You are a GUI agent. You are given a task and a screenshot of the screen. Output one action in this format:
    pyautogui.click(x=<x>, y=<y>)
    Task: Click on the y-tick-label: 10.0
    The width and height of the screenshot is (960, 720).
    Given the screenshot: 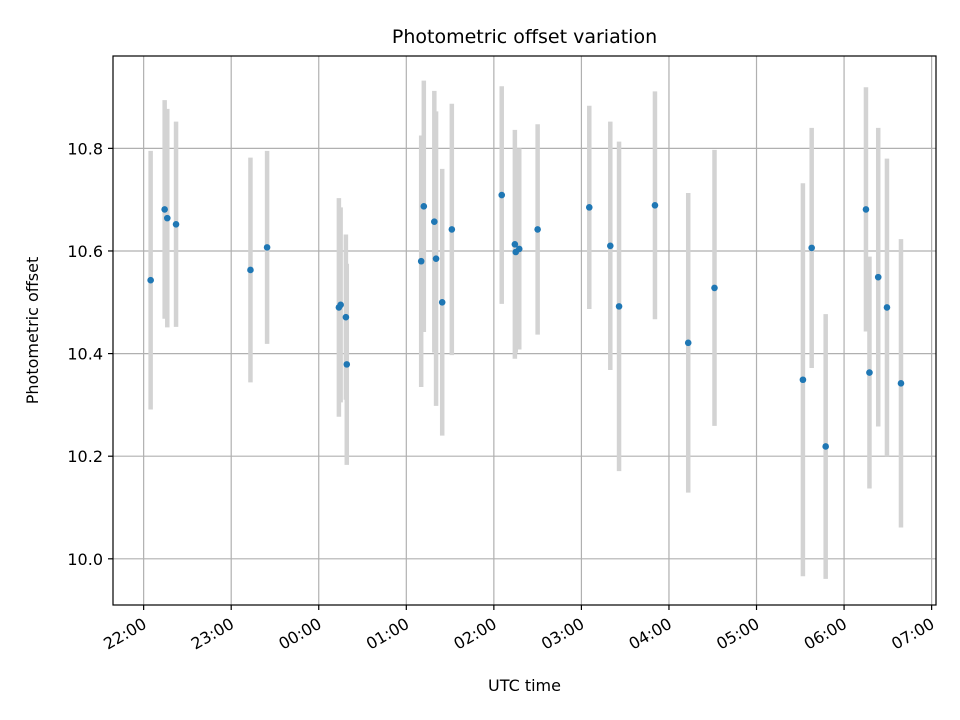 What is the action you would take?
    pyautogui.click(x=85, y=559)
    